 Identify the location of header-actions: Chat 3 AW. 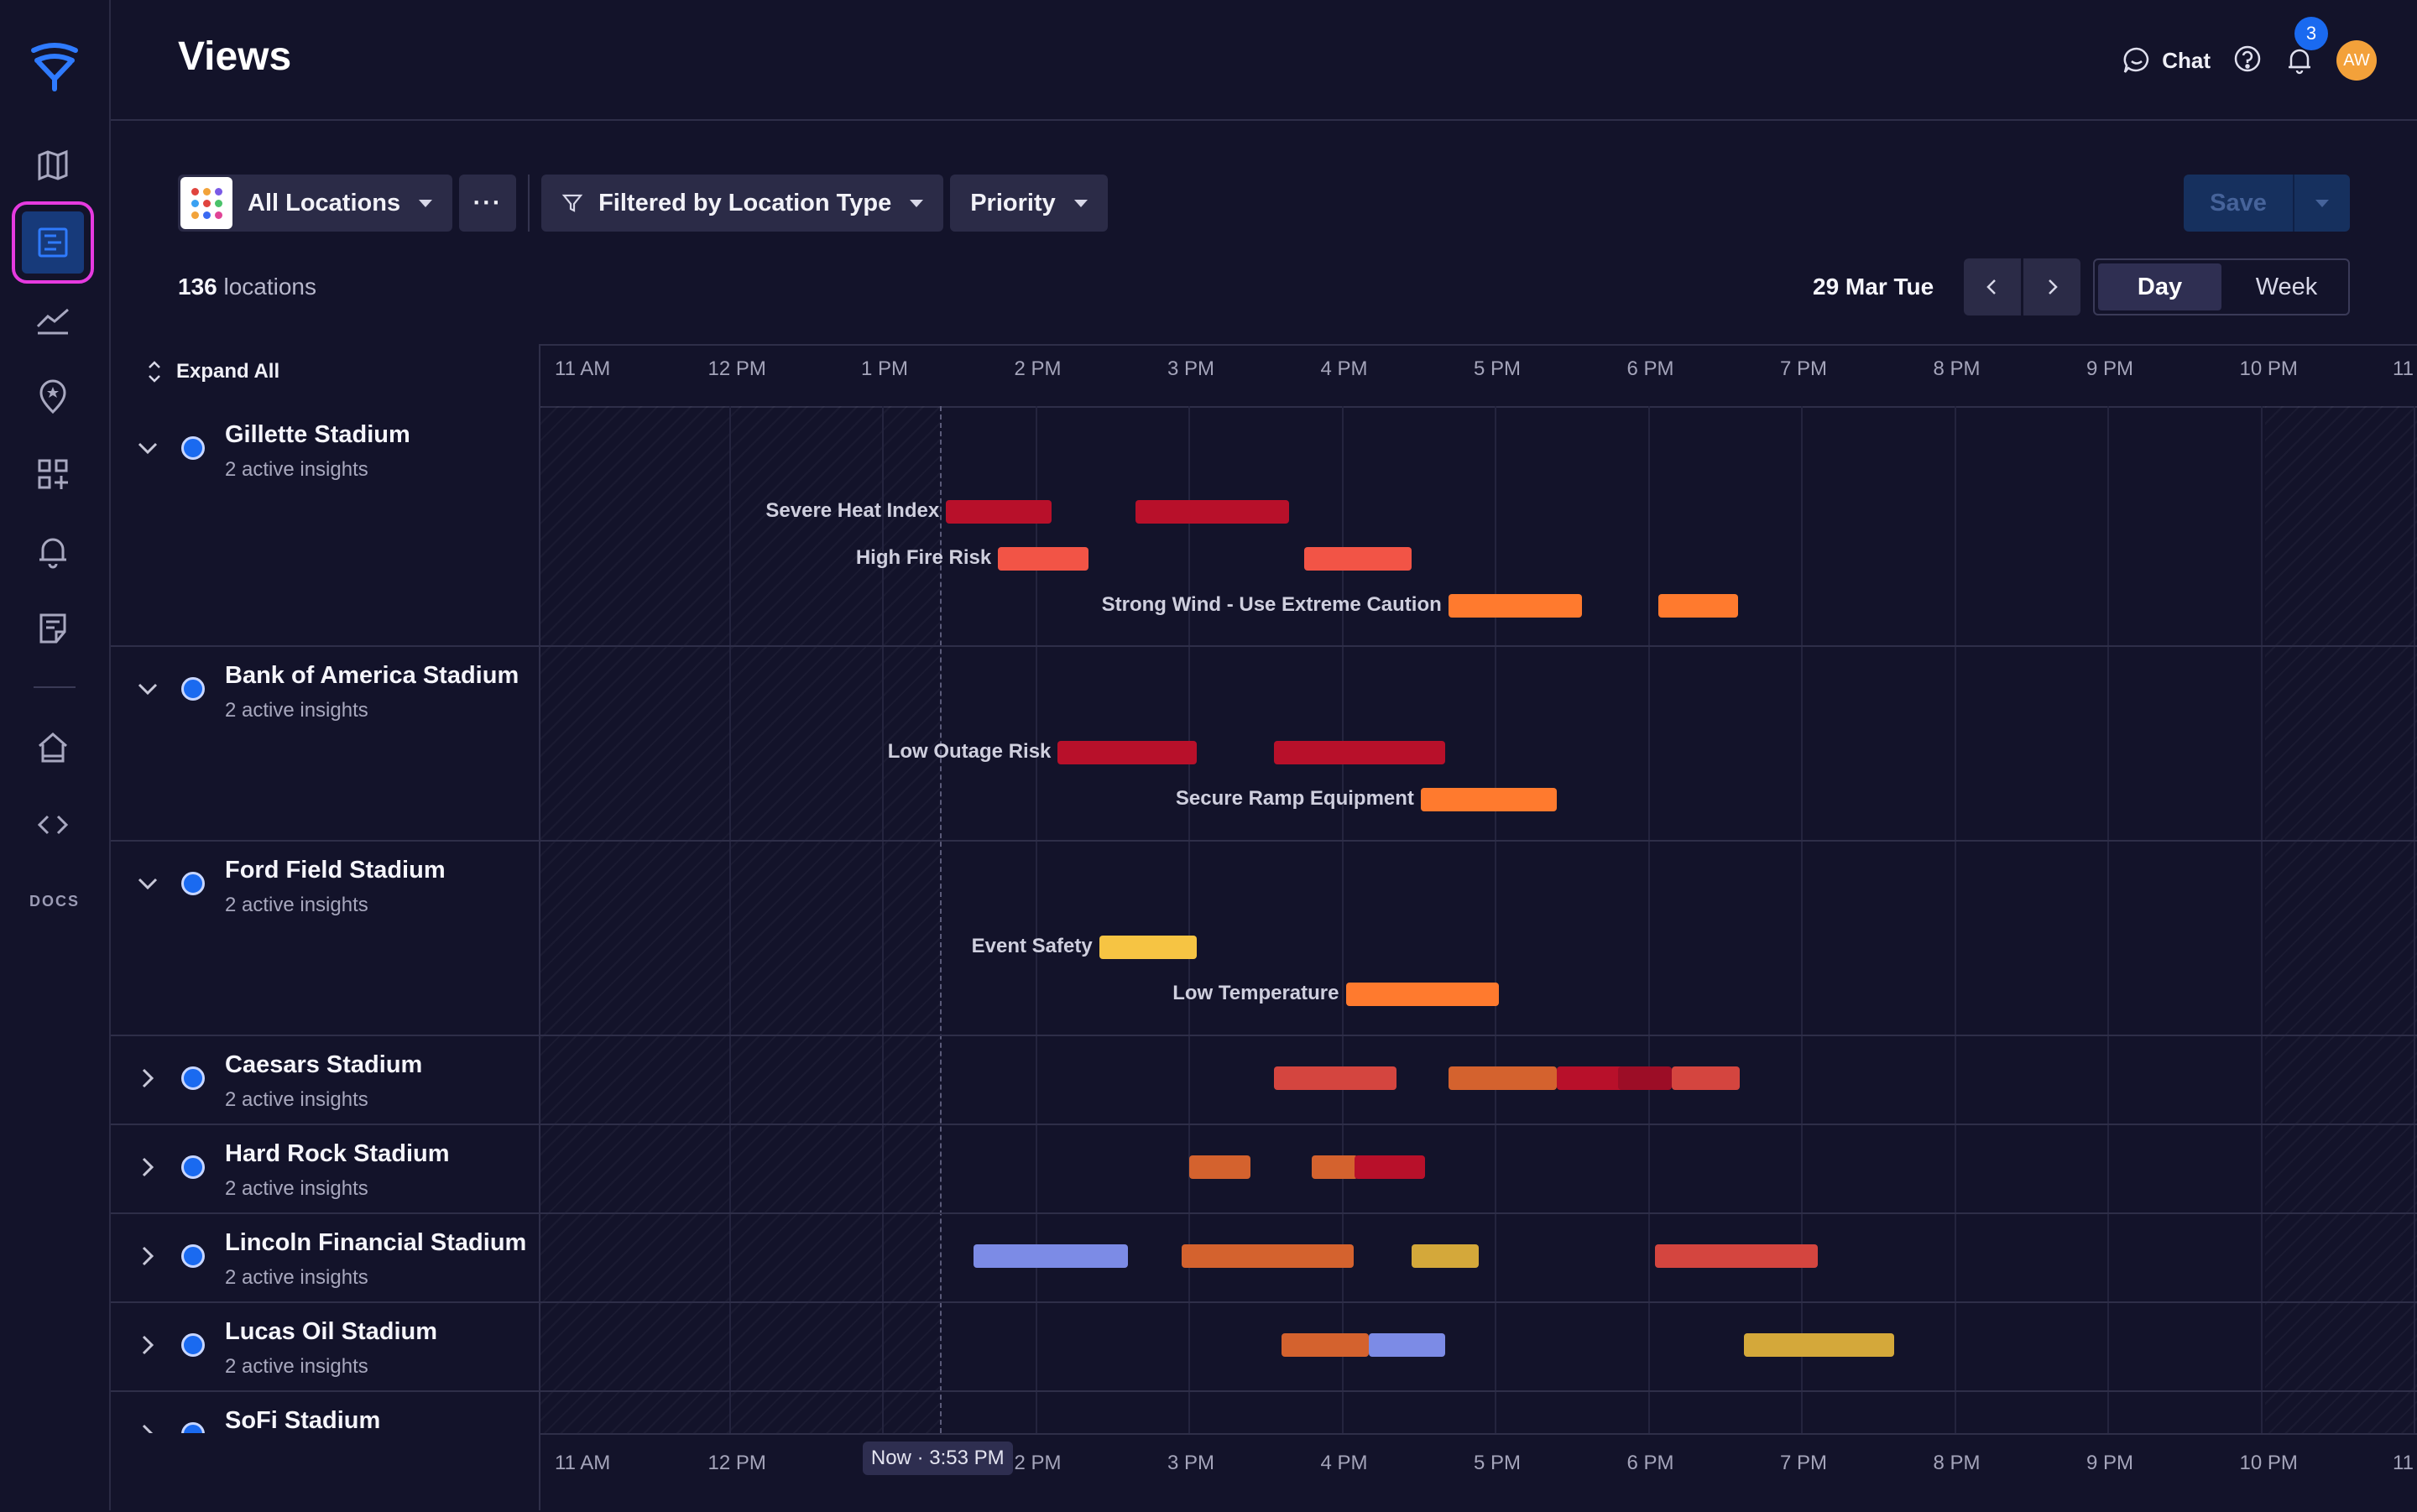
(2249, 61).